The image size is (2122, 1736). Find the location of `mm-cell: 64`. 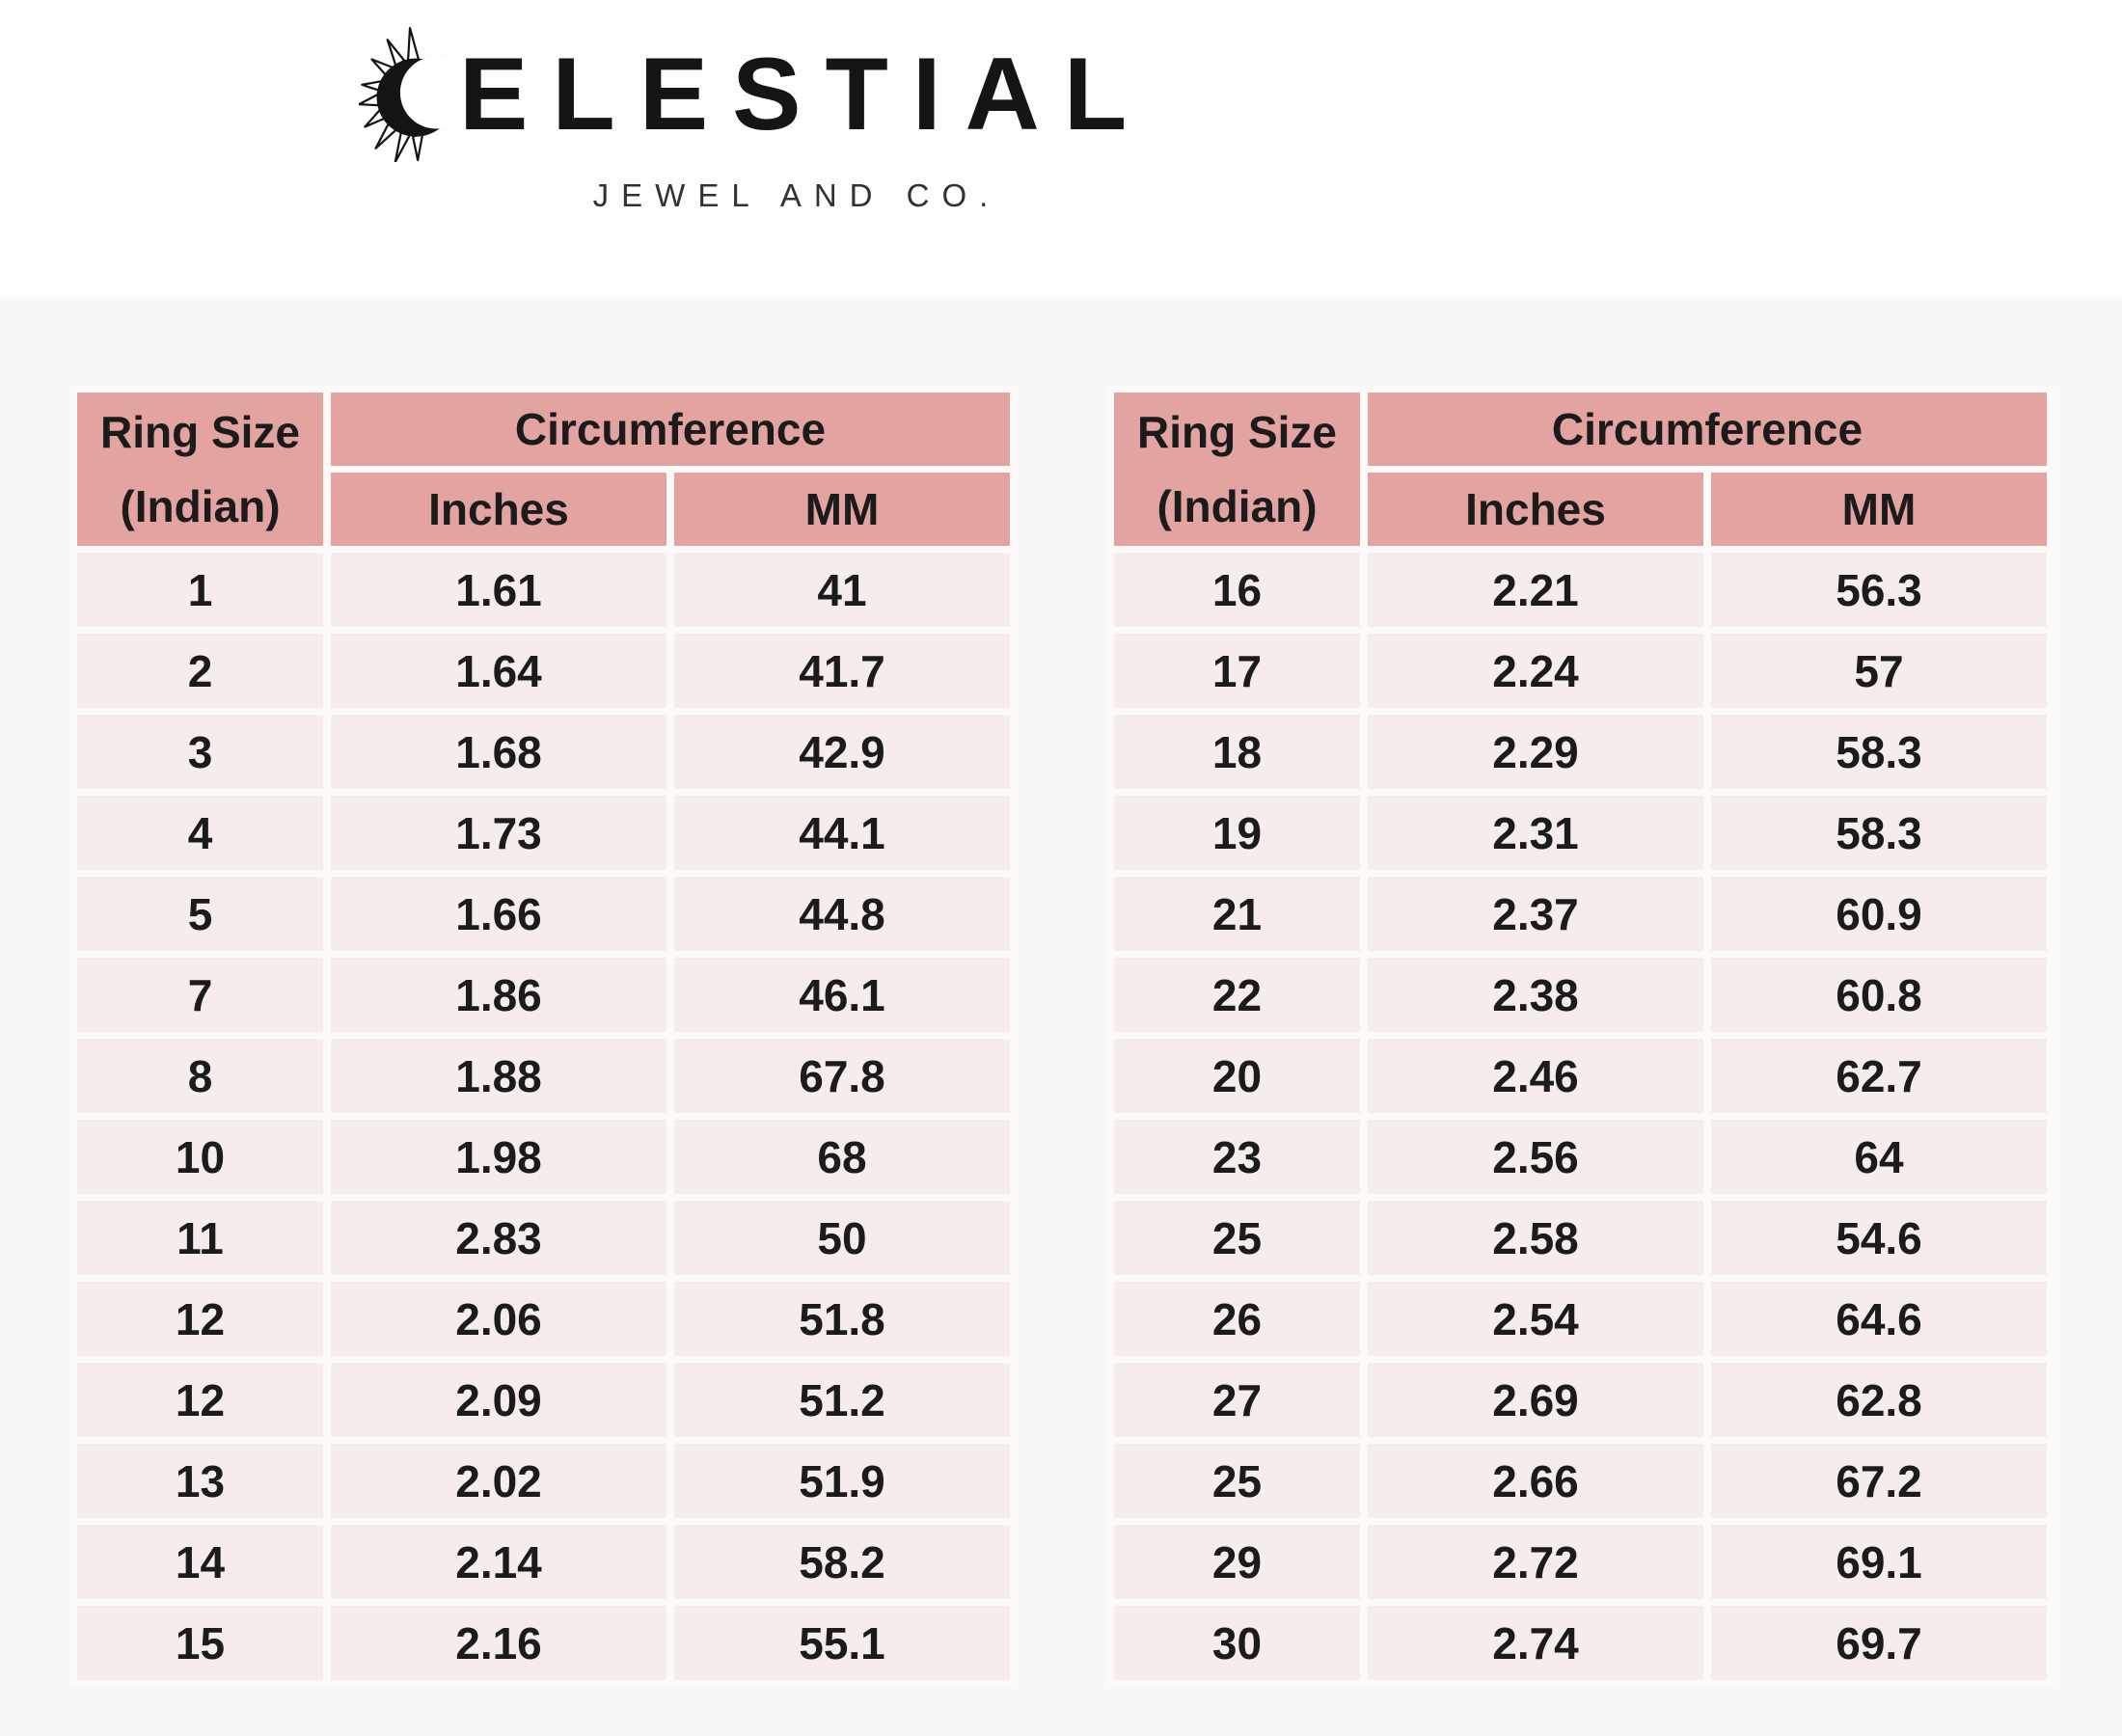

mm-cell: 64 is located at coordinates (1879, 1157).